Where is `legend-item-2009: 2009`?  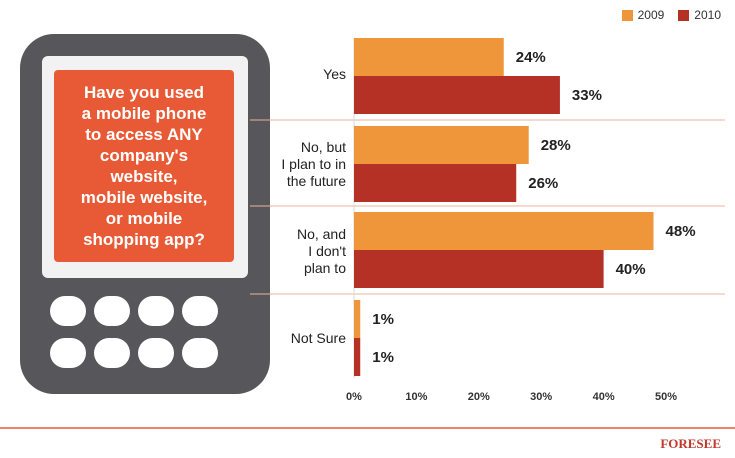 legend-item-2009: 2009 is located at coordinates (643, 15).